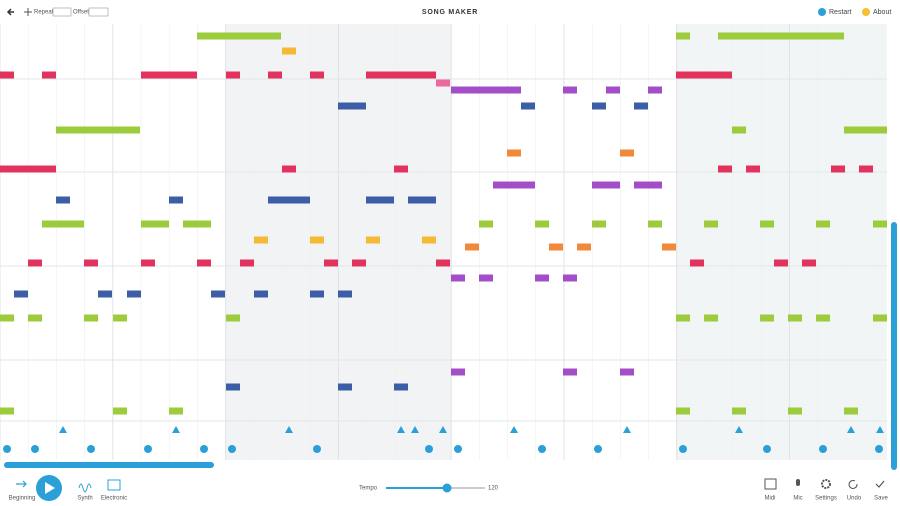 This screenshot has height=506, width=900. Describe the element at coordinates (882, 12) in the screenshot. I see `about-button: About` at that location.